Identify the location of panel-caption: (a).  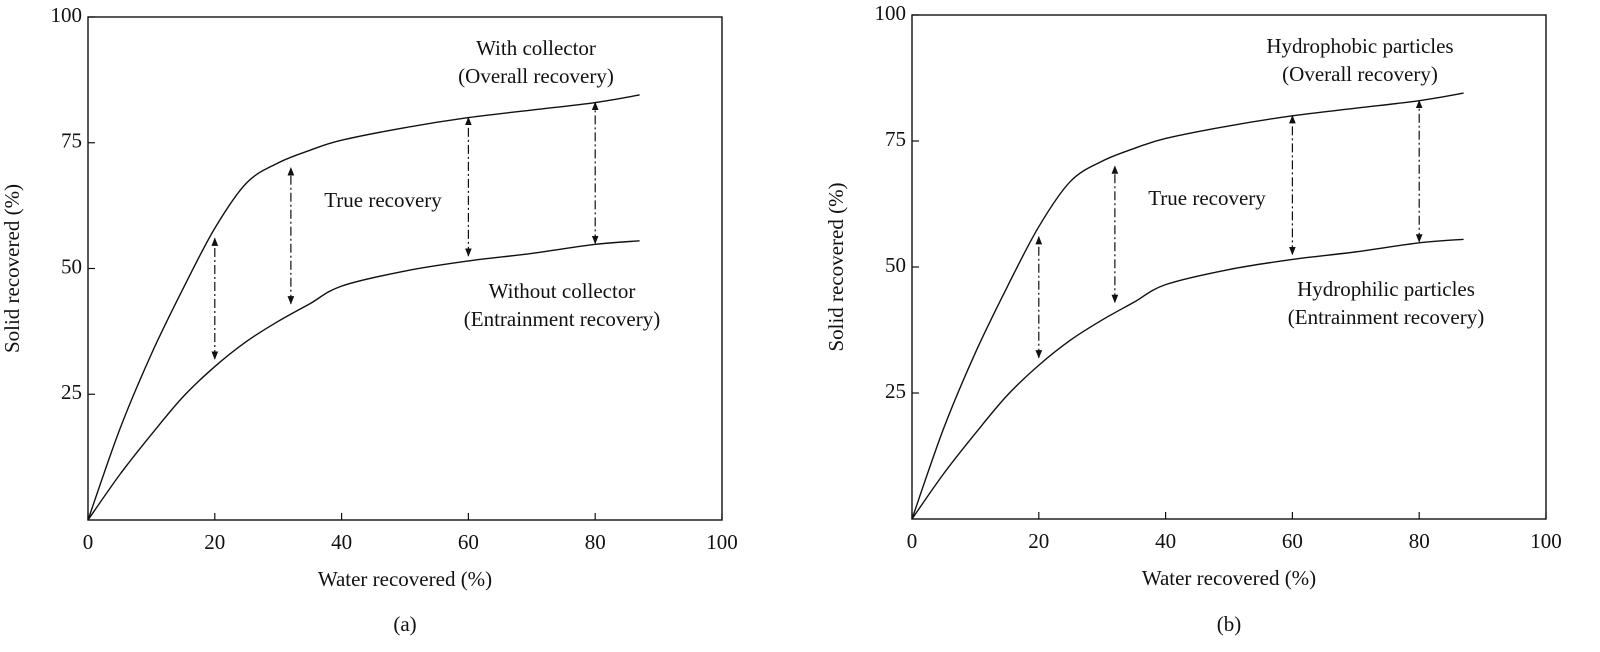
(404, 624).